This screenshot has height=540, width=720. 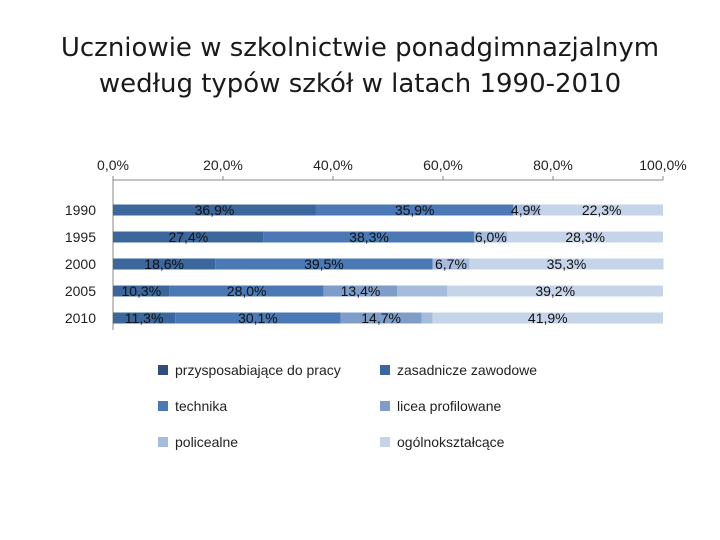 I want to click on x-tick-label: 60,0%, so click(x=443, y=165).